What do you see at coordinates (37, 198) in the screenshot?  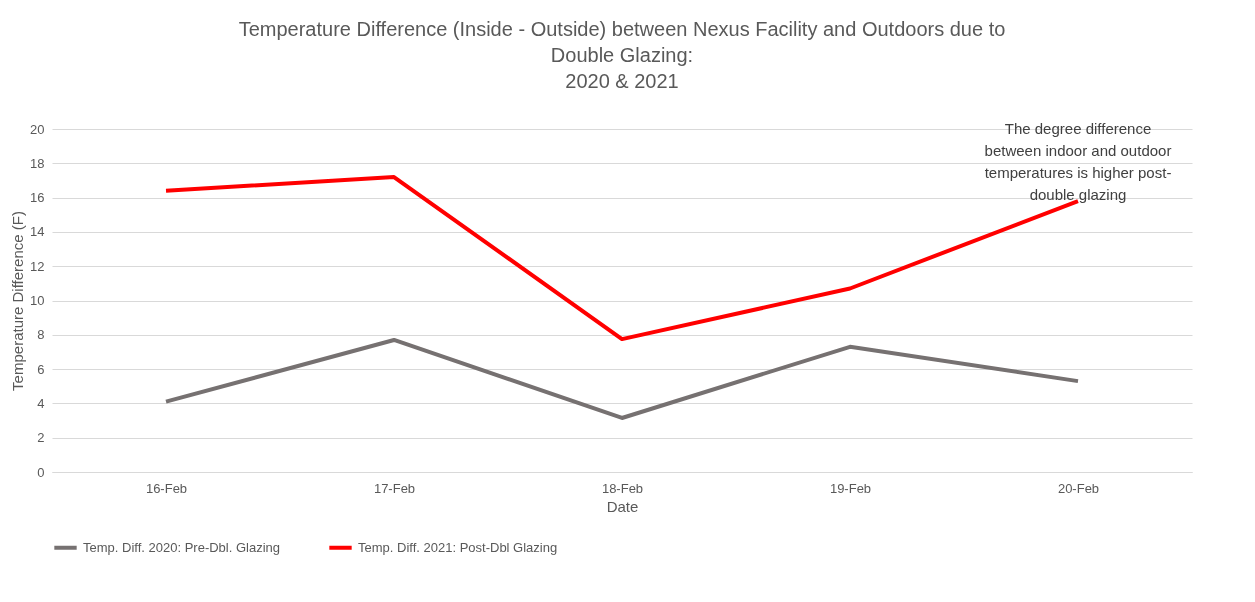 I see `y-tick-label: 16` at bounding box center [37, 198].